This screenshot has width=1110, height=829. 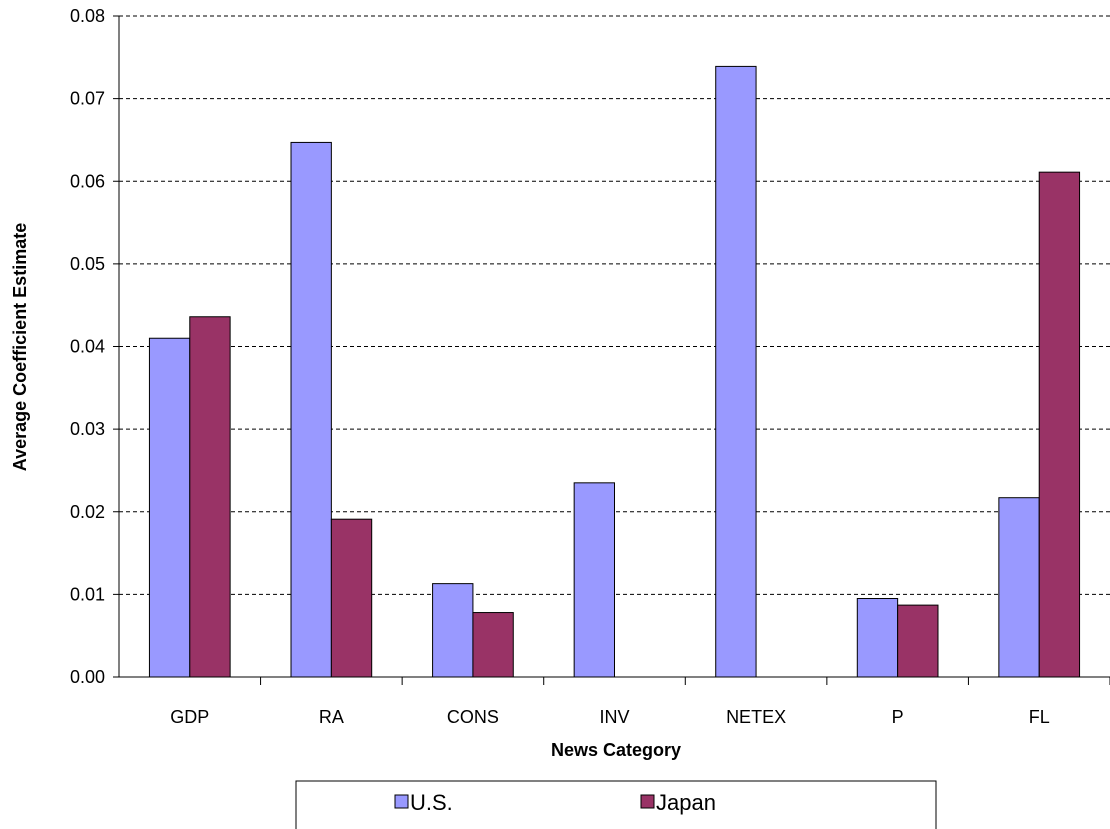 I want to click on bar-japan-fl, so click(x=1059, y=424).